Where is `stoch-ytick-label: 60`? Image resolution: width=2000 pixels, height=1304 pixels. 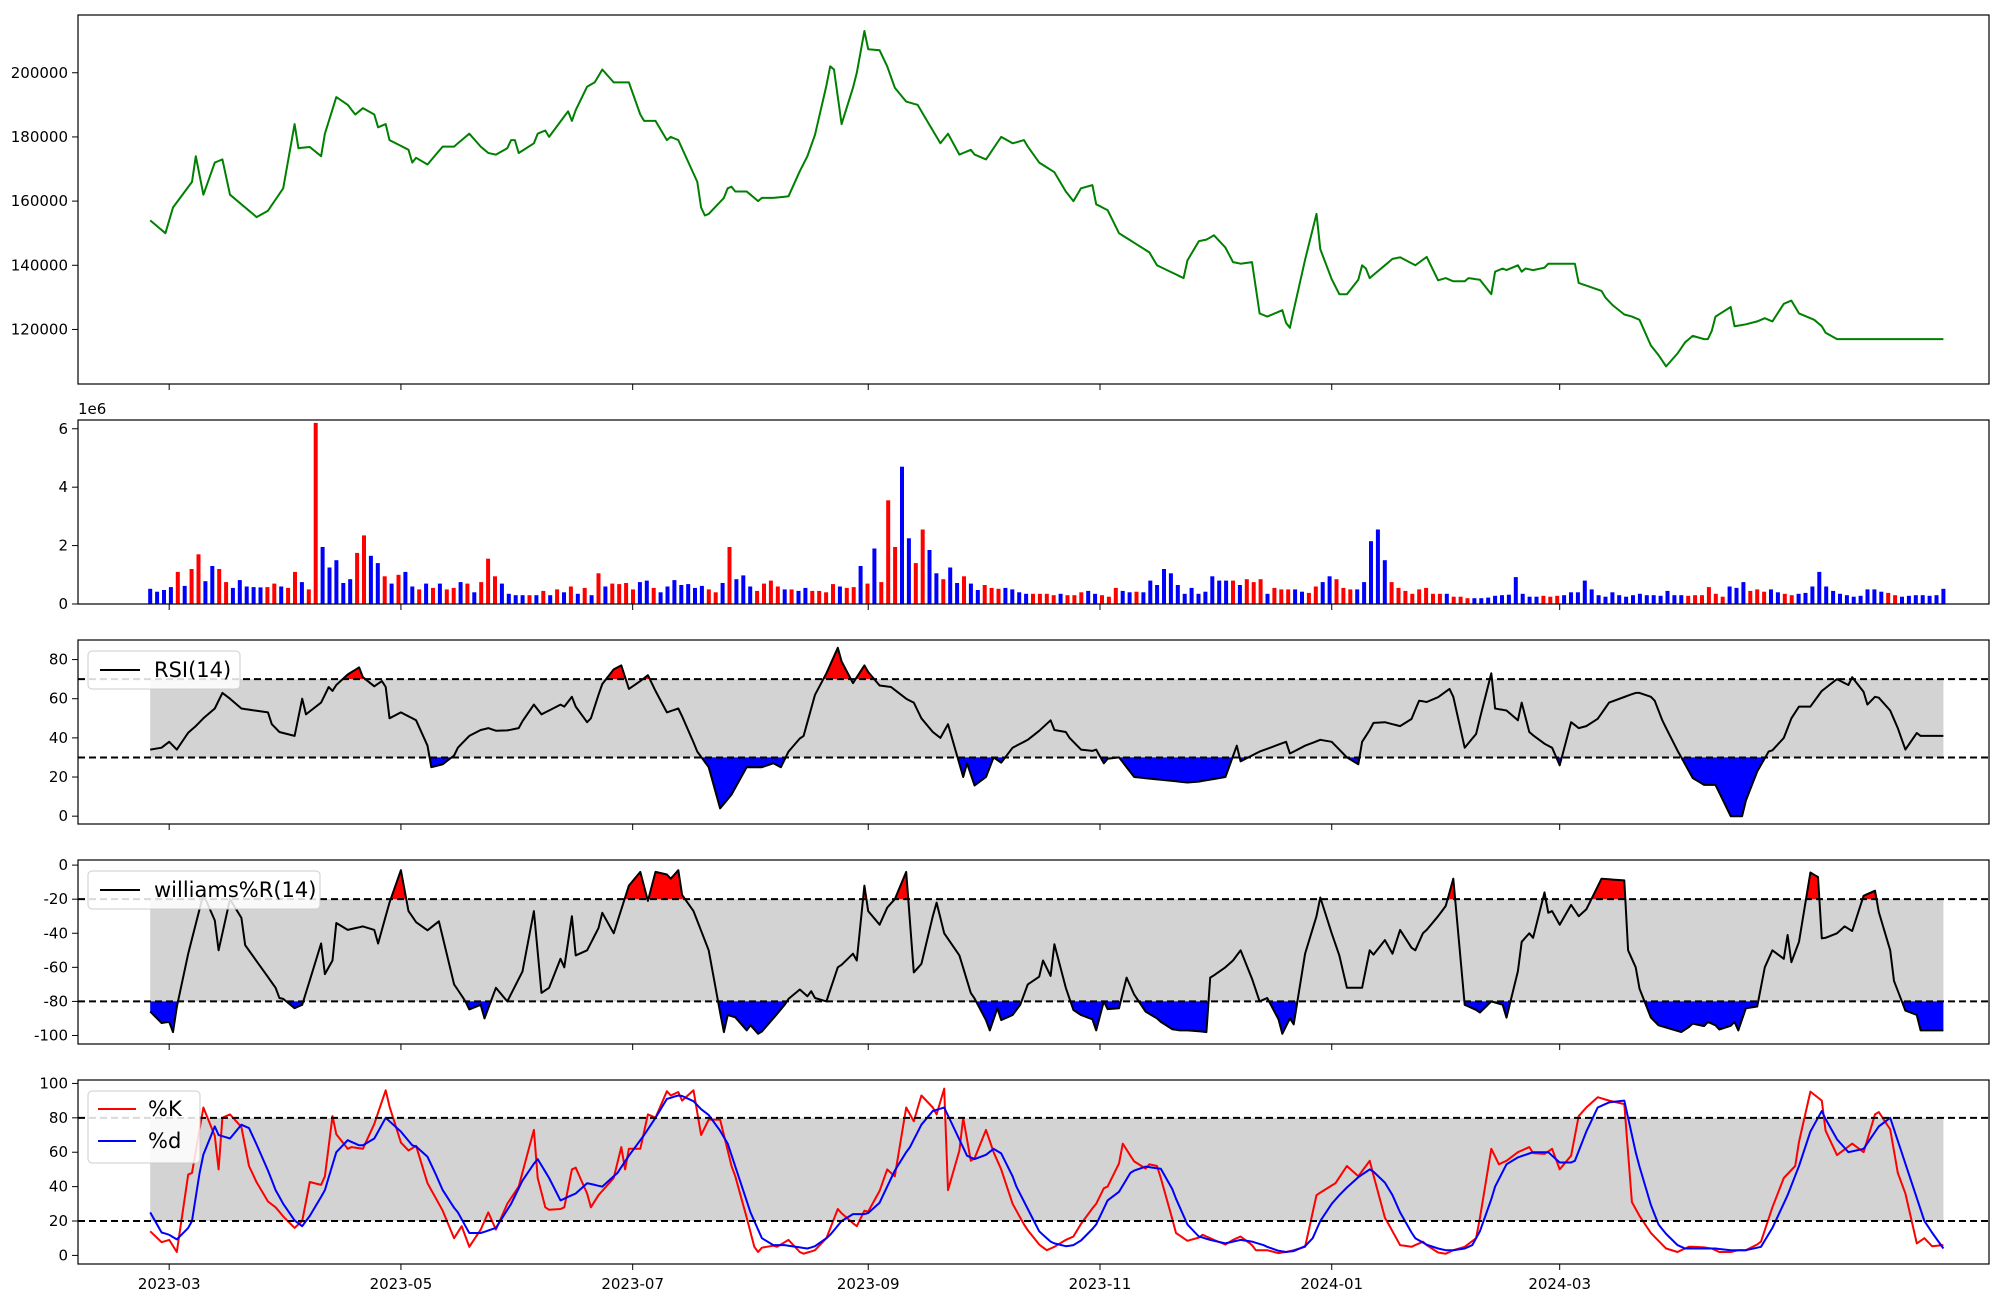 stoch-ytick-label: 60 is located at coordinates (58, 1152).